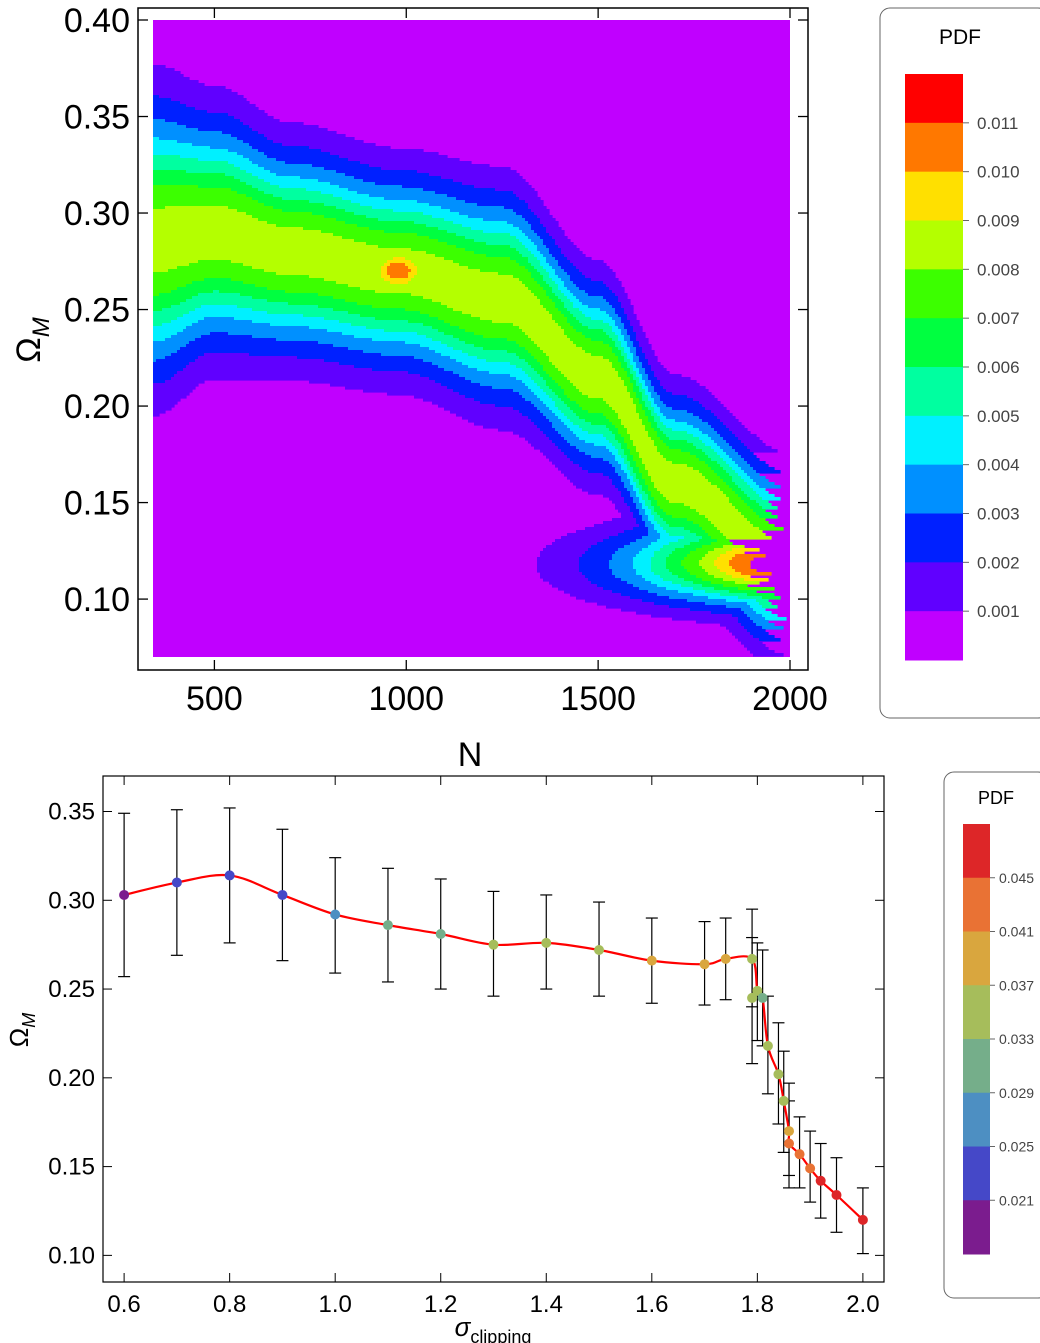 The image size is (1040, 1343). Describe the element at coordinates (820, 1180) in the screenshot. I see `data-point` at that location.